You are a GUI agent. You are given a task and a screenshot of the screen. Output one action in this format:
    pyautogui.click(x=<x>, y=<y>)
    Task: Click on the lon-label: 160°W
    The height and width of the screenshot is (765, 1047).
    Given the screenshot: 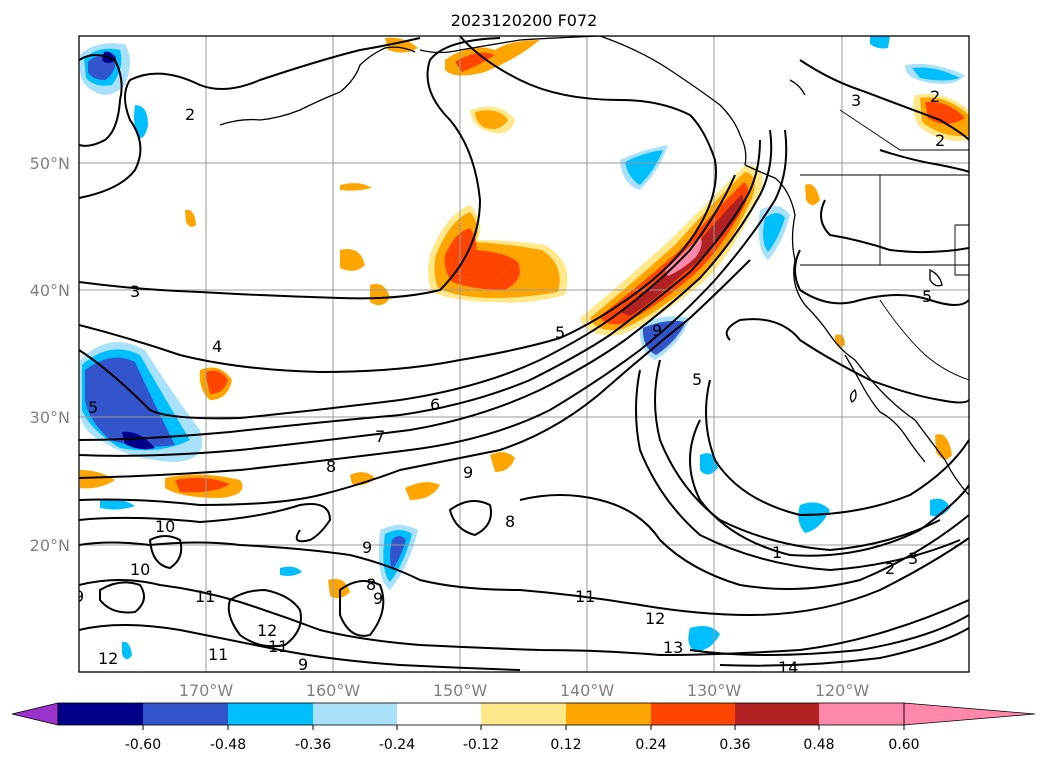 What is the action you would take?
    pyautogui.click(x=333, y=690)
    